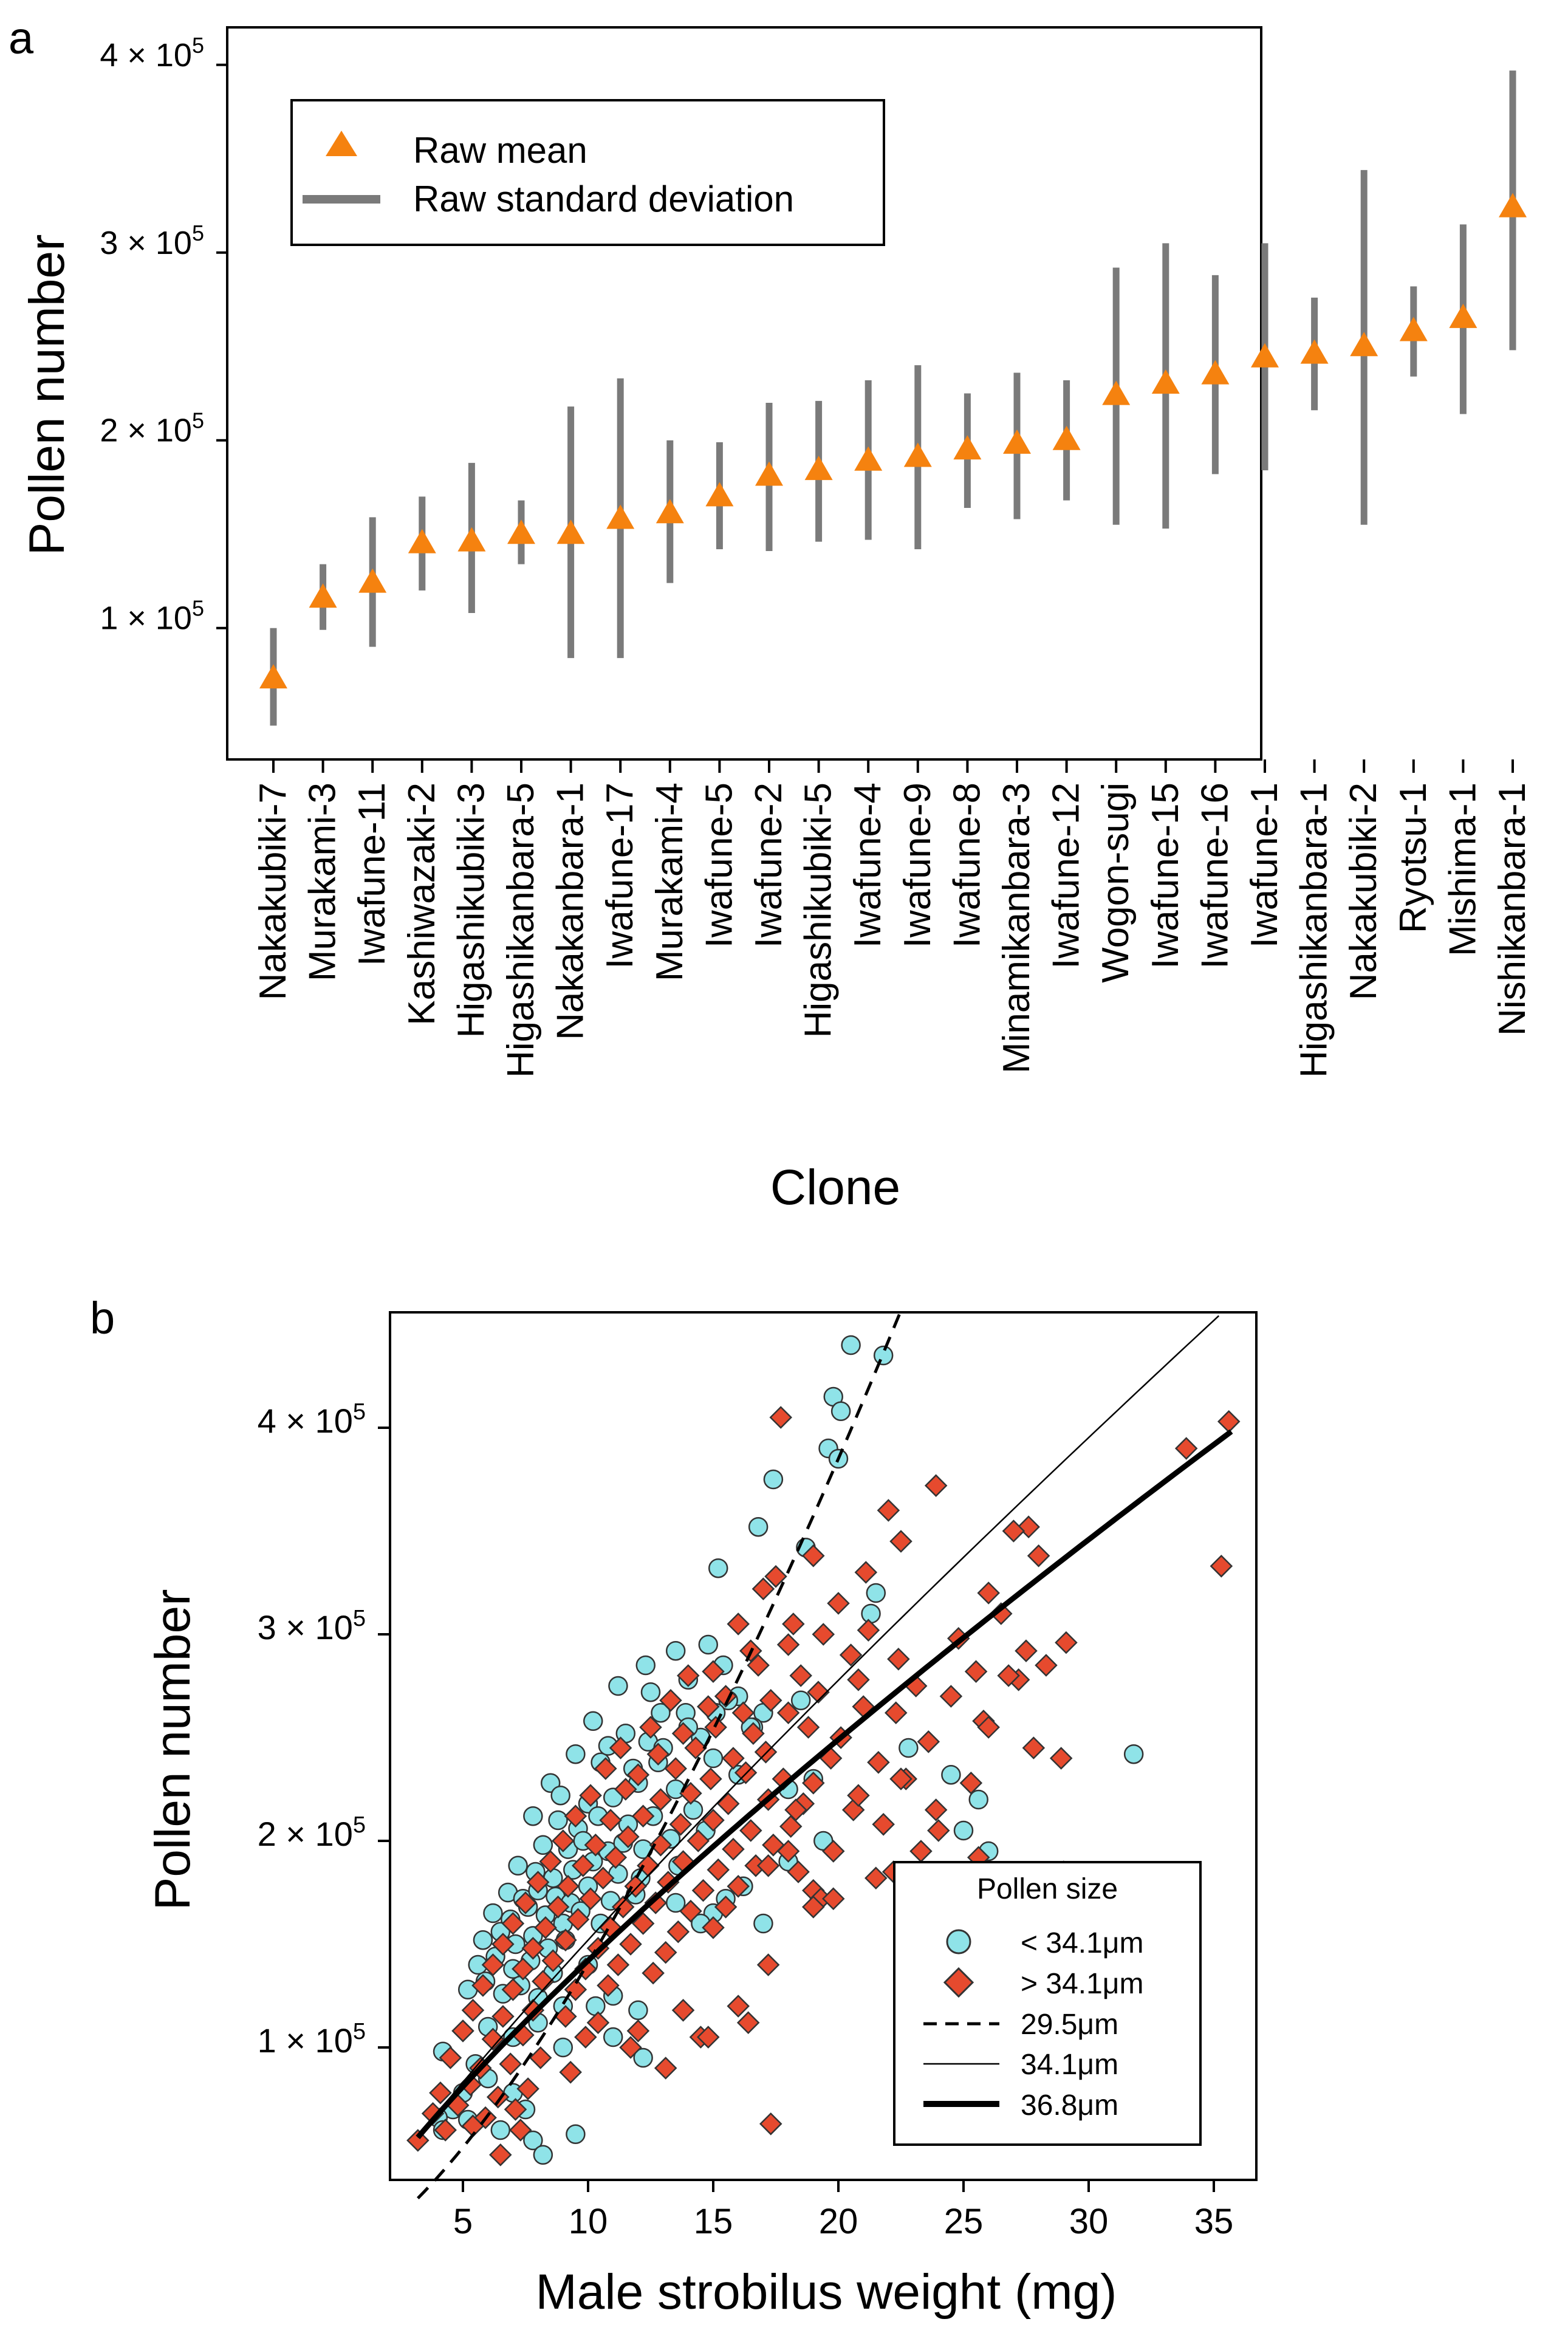 The height and width of the screenshot is (2333, 1568). I want to click on clone-label: Iwafune-2, so click(769, 865).